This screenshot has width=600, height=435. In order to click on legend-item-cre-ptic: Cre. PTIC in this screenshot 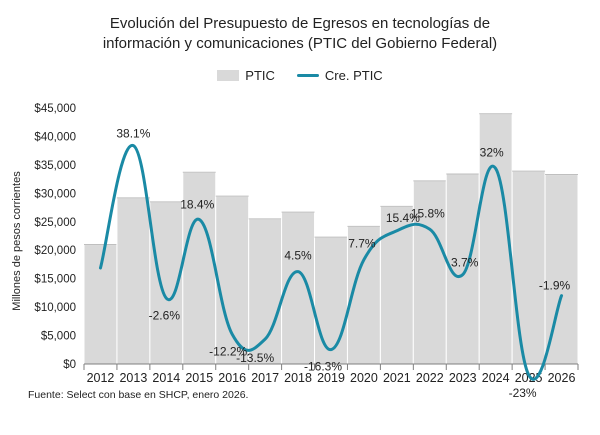, I will do `click(339, 75)`.